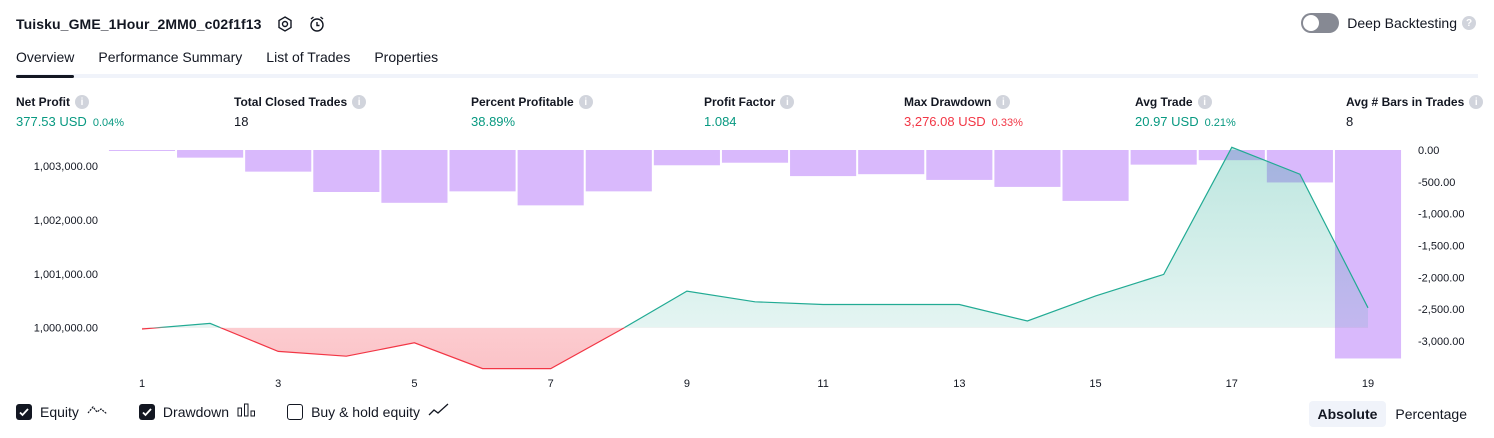  What do you see at coordinates (1350, 121) in the screenshot?
I see `stat-value: 8` at bounding box center [1350, 121].